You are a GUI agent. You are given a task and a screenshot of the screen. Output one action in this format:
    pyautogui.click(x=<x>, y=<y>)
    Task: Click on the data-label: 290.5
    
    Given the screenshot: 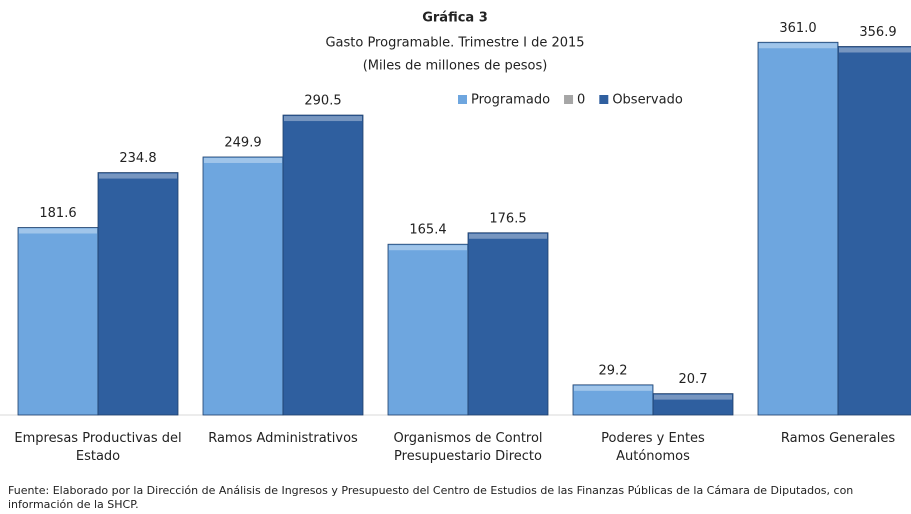 What is the action you would take?
    pyautogui.click(x=322, y=101)
    